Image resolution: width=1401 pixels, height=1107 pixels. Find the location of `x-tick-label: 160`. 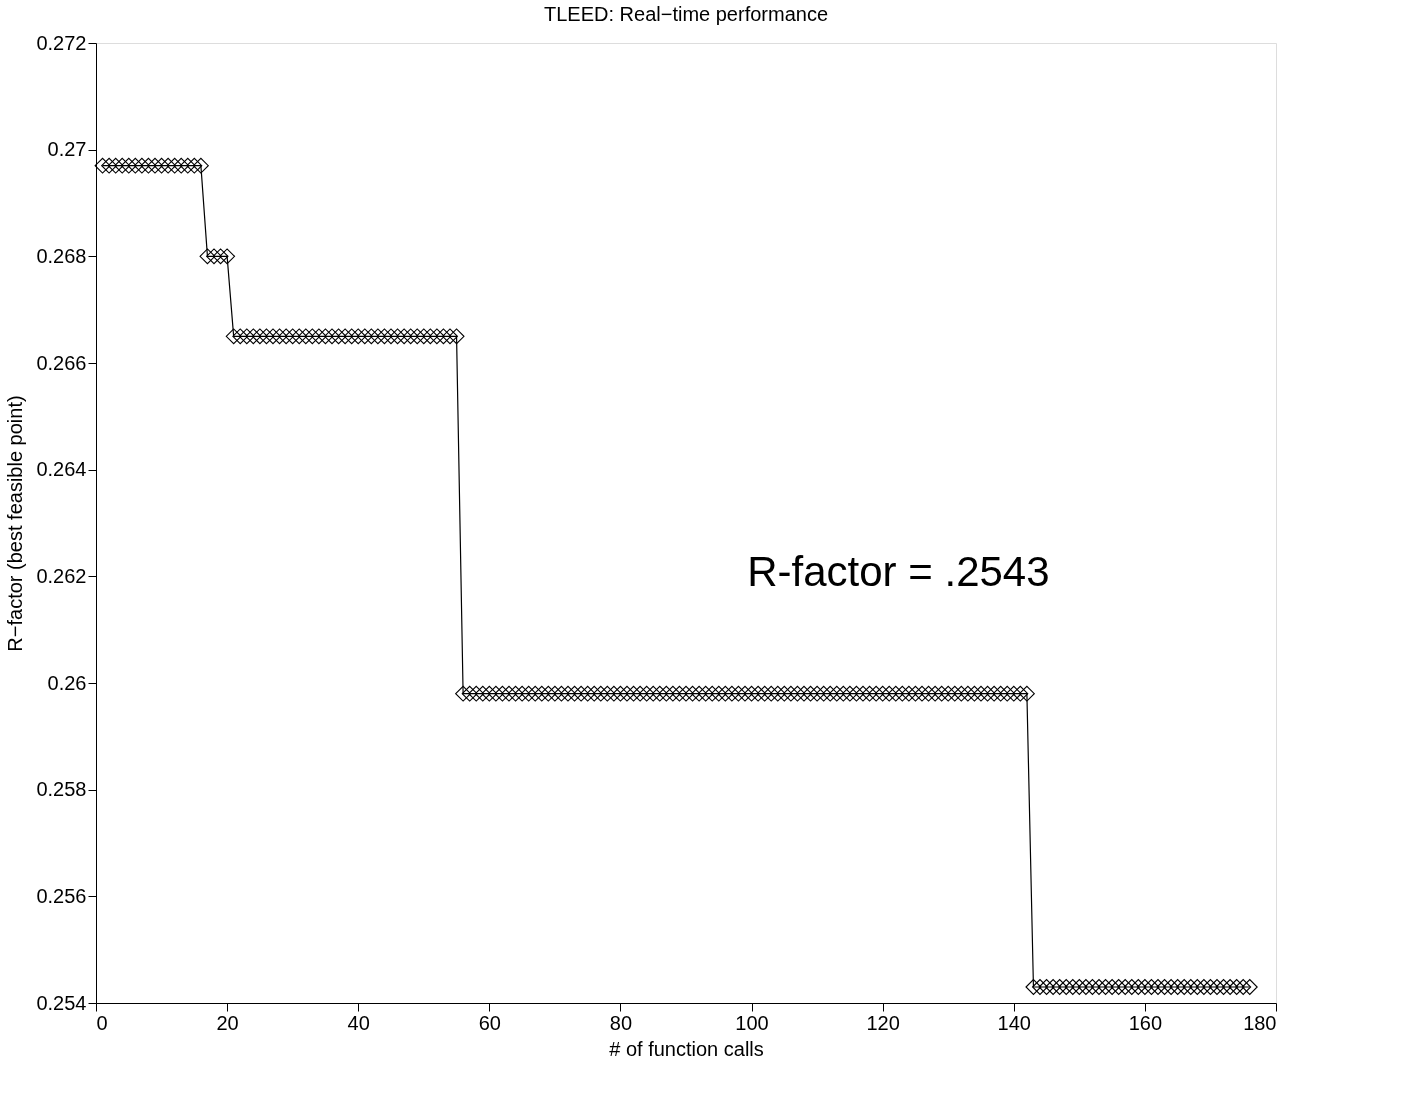

x-tick-label: 160 is located at coordinates (1145, 1022).